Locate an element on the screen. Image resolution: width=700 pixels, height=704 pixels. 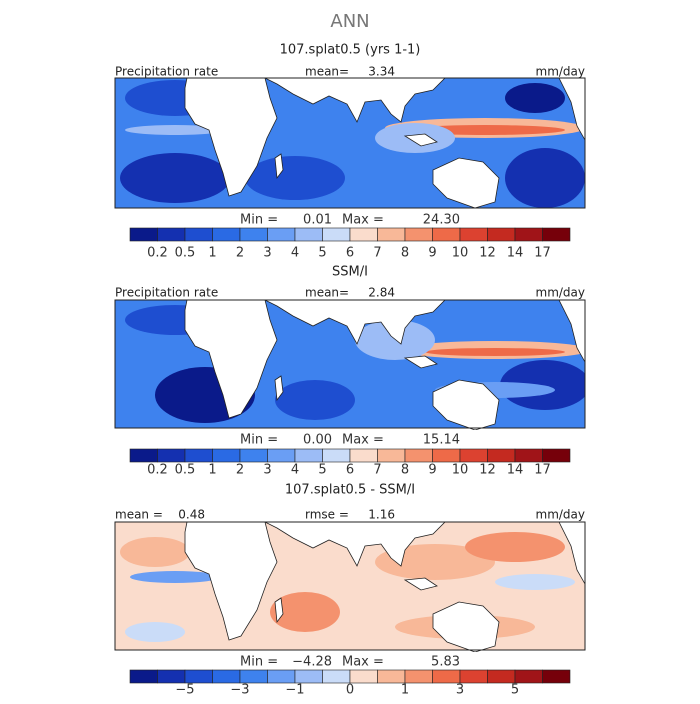
stat-label: rmse = is located at coordinates (327, 515).